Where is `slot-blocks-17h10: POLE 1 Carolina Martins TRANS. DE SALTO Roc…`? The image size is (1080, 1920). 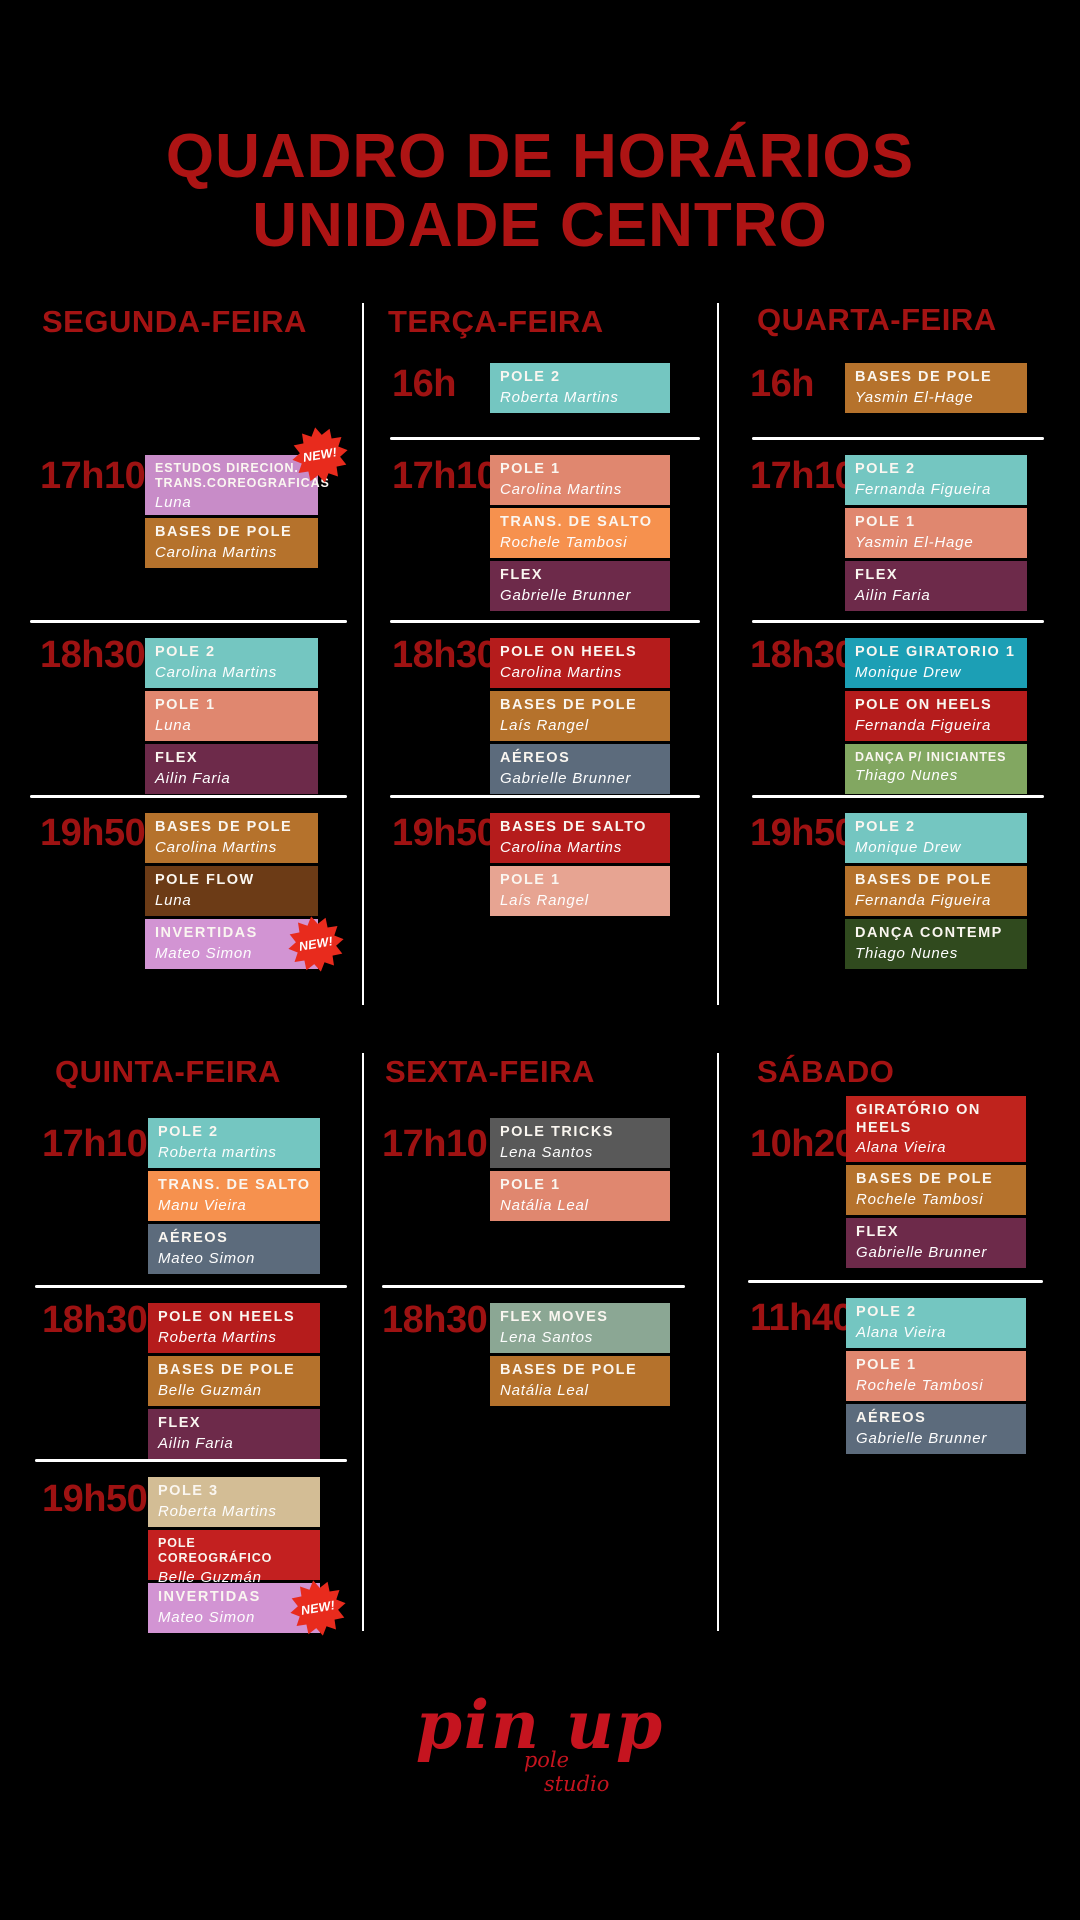 slot-blocks-17h10: POLE 1 Carolina Martins TRANS. DE SALTO Roc… is located at coordinates (580, 533).